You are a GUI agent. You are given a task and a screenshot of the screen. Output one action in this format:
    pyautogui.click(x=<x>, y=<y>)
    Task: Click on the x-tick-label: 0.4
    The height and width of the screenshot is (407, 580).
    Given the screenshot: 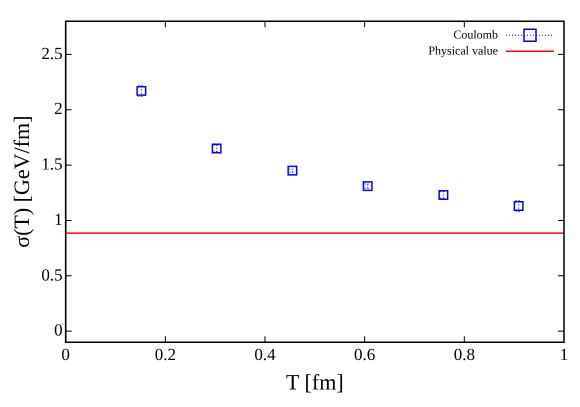 What is the action you would take?
    pyautogui.click(x=265, y=354)
    